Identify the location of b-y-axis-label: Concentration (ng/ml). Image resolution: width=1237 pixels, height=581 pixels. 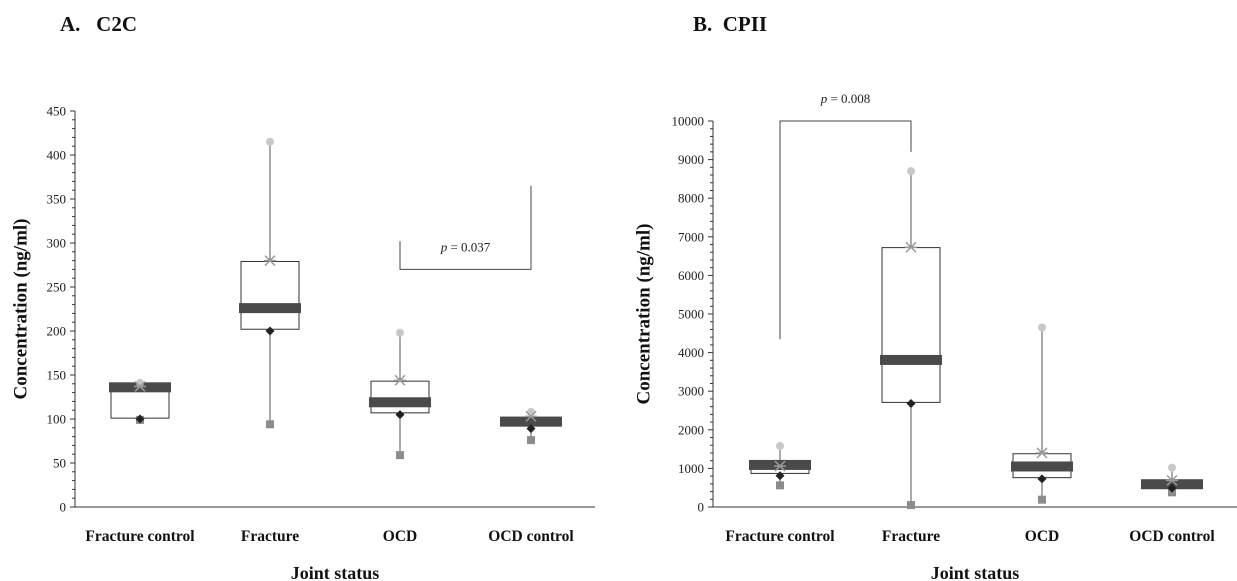
(643, 313).